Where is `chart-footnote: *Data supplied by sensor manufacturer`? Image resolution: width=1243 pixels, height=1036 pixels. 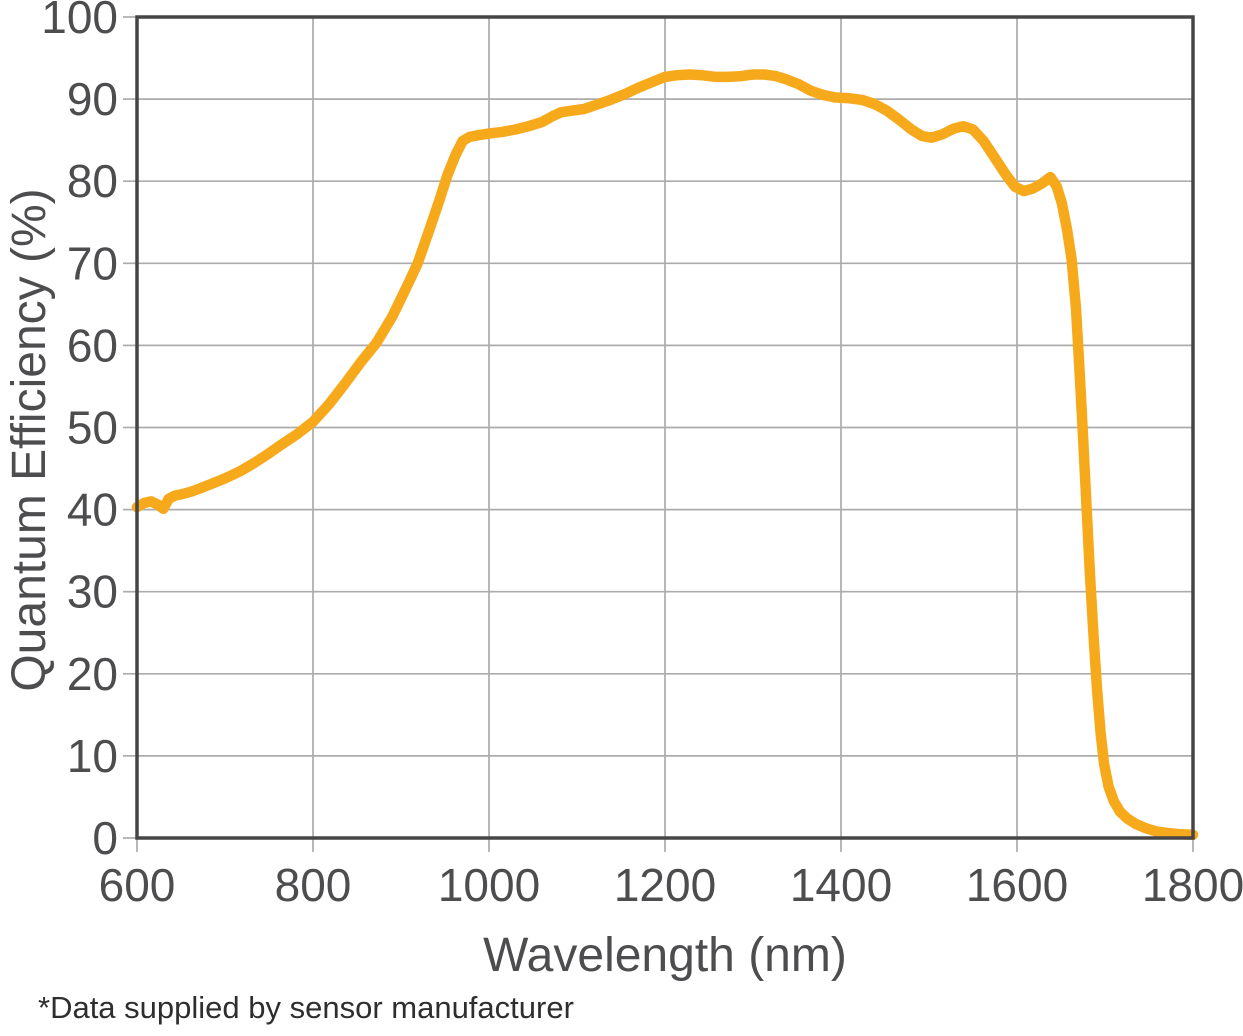 chart-footnote: *Data supplied by sensor manufacturer is located at coordinates (306, 1007).